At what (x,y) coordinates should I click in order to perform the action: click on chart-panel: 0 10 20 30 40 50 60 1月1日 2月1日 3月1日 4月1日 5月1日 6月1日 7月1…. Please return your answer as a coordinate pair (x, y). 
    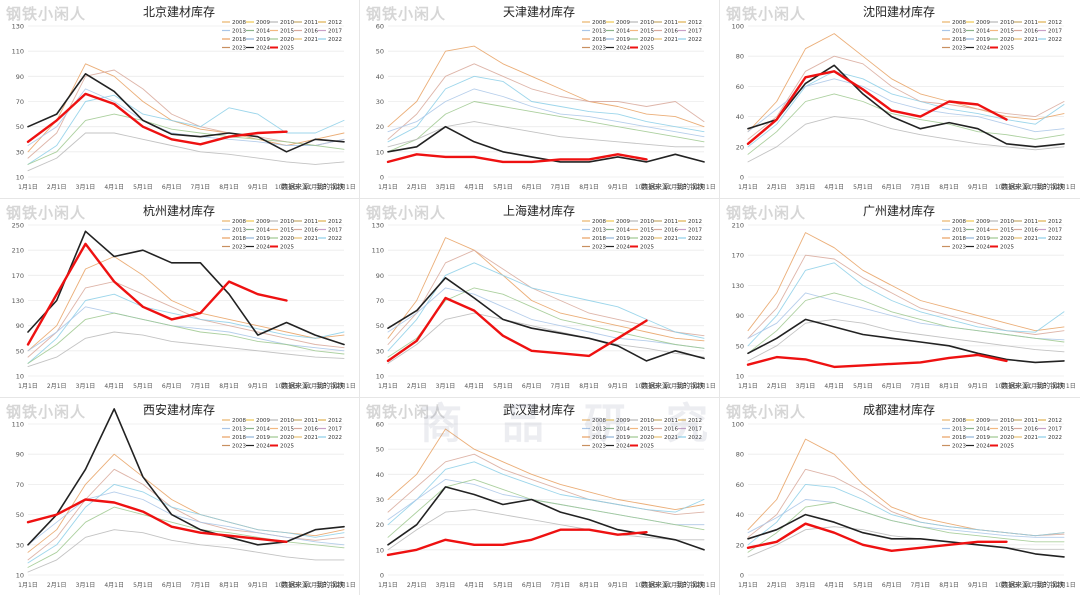
    Looking at the image, I should click on (539, 496).